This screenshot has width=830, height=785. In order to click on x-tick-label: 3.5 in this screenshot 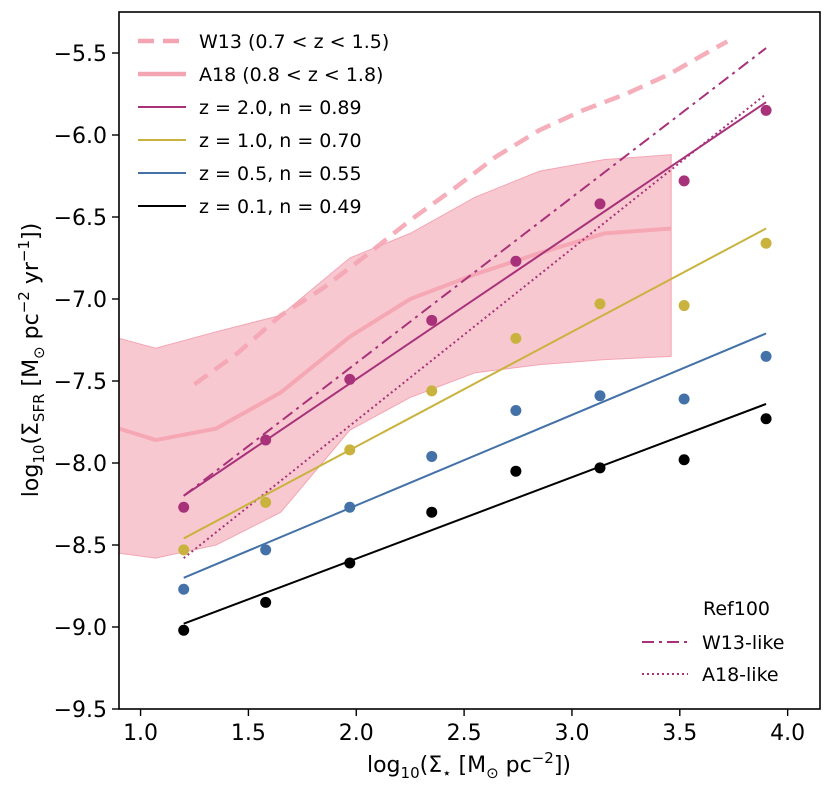, I will do `click(679, 733)`.